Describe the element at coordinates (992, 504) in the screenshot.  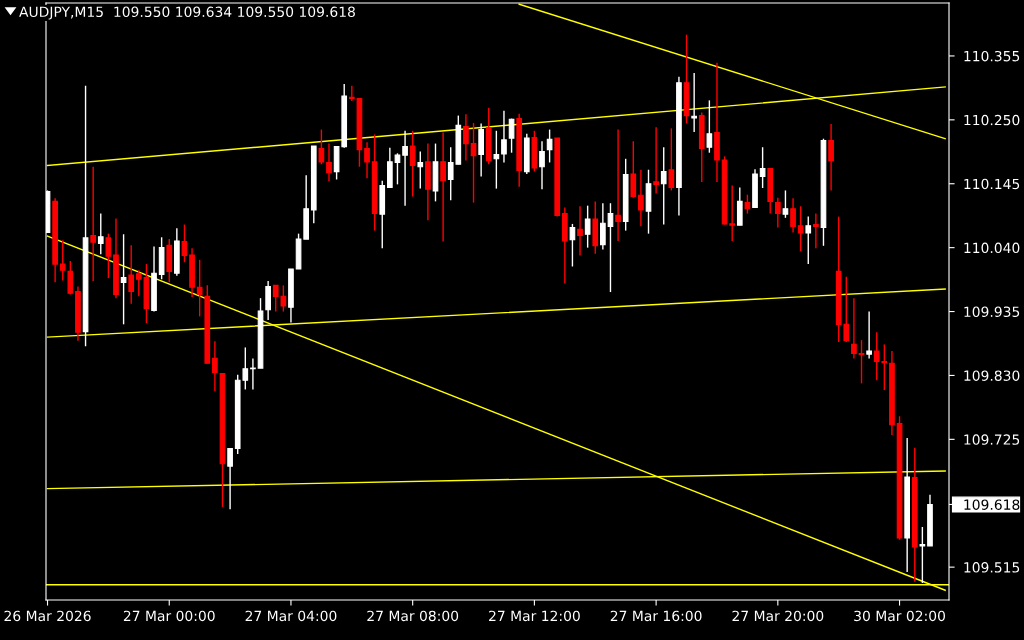
I see `y-tick-label: 109.618` at that location.